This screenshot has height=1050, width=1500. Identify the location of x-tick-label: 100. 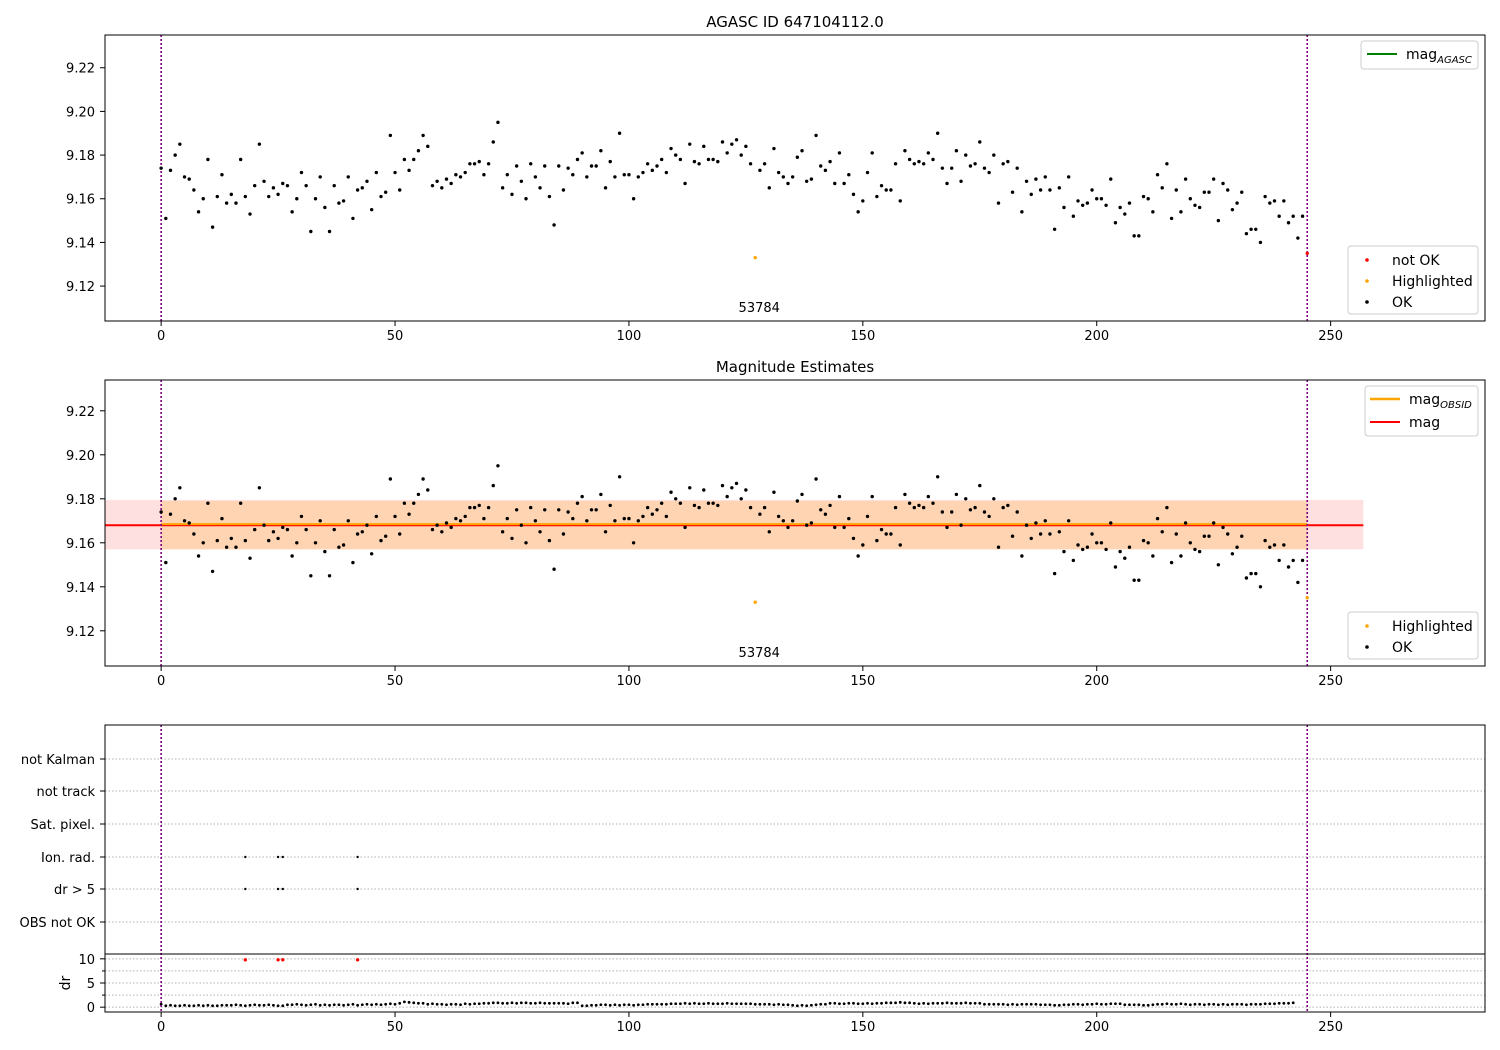
(629, 336).